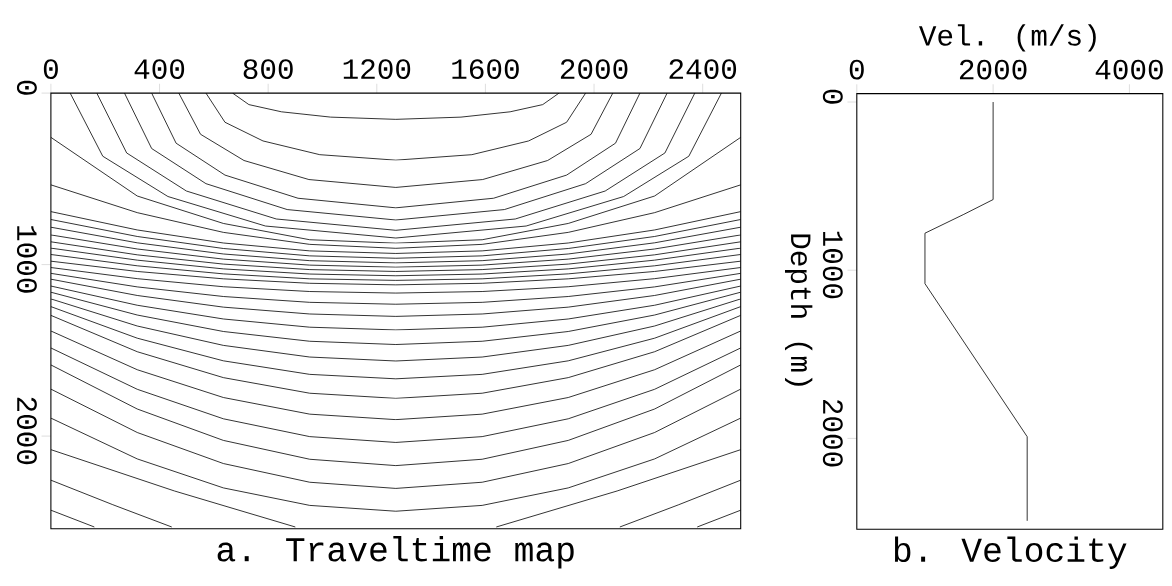 The height and width of the screenshot is (586, 1172). What do you see at coordinates (1007, 38) in the screenshot?
I see `x-axis-title: Vel. (m/s)` at bounding box center [1007, 38].